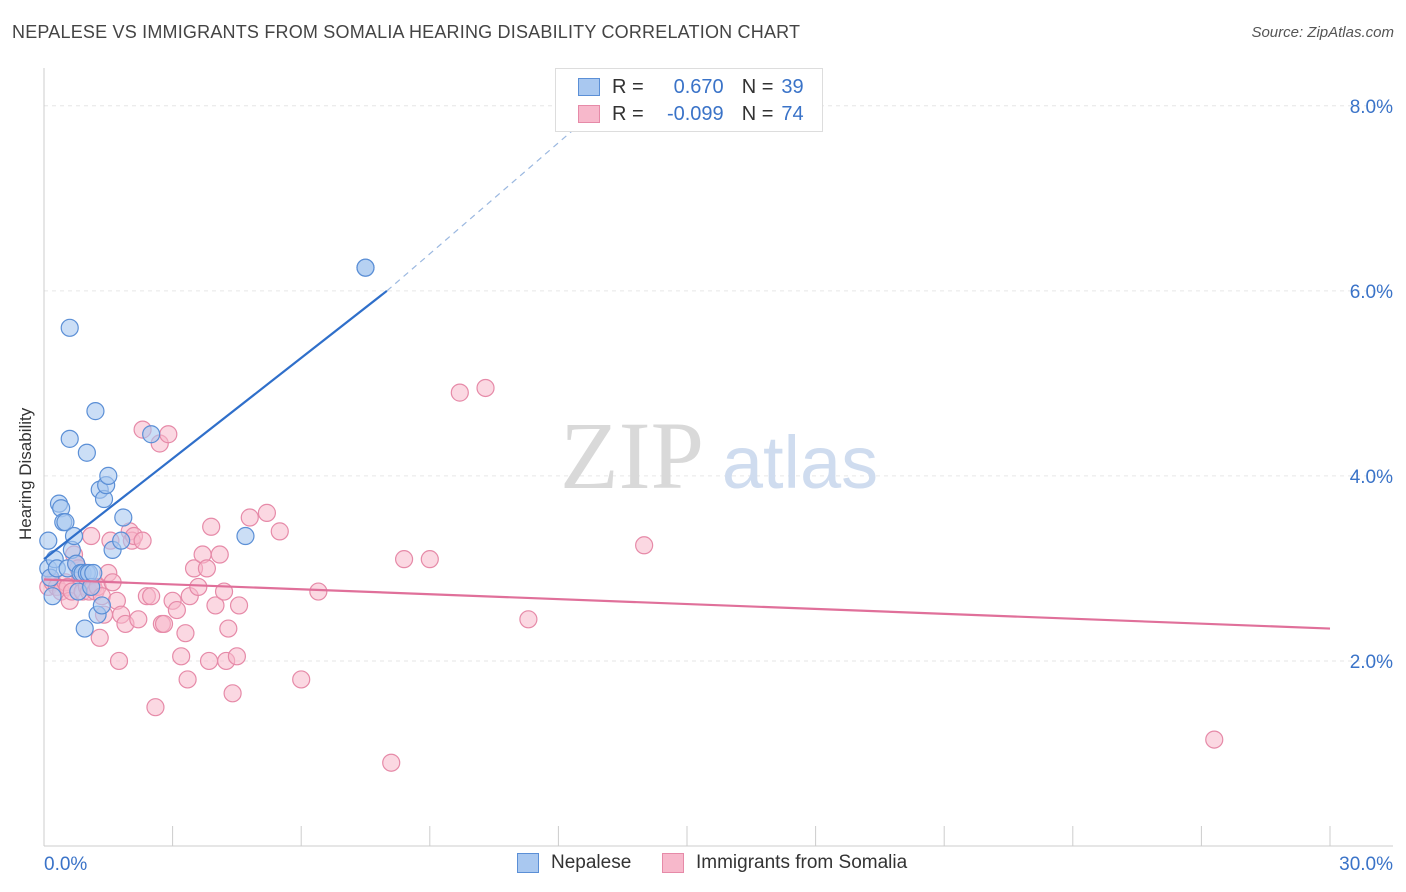 The width and height of the screenshot is (1406, 892). What do you see at coordinates (215, 425) in the screenshot?
I see `nepalese-trend-line` at bounding box center [215, 425].